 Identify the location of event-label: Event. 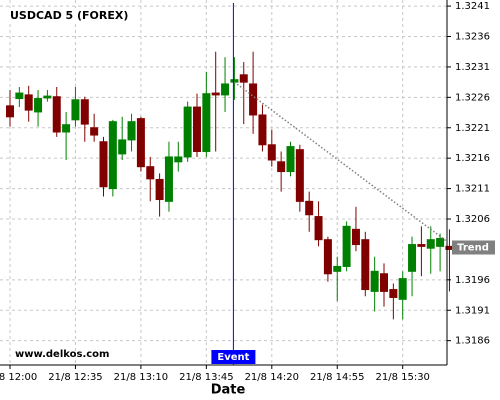
(233, 357).